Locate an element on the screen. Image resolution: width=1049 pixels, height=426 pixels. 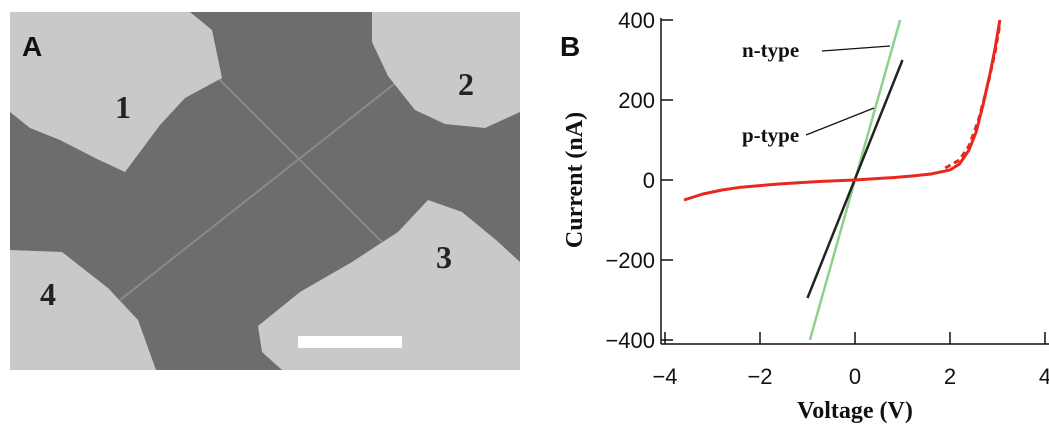
panel-label: B is located at coordinates (570, 46).